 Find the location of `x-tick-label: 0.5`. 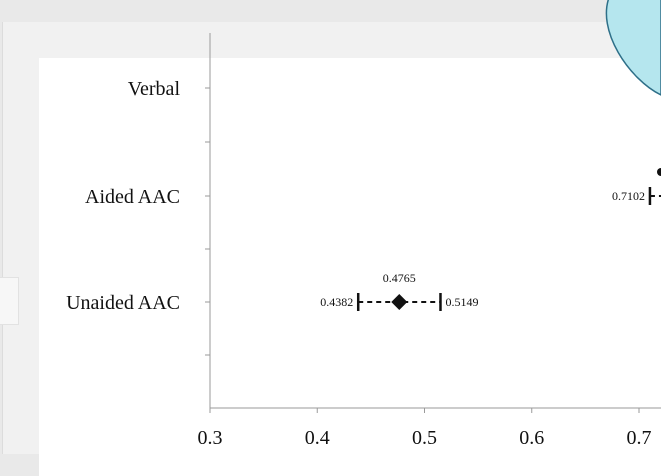

x-tick-label: 0.5 is located at coordinates (424, 438).